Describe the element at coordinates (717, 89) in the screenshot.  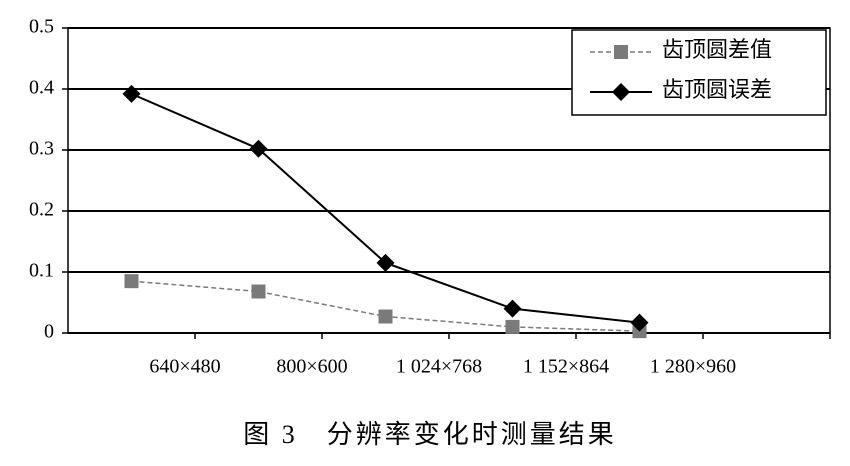
I see `legend-label: 齿顶圆误差` at that location.